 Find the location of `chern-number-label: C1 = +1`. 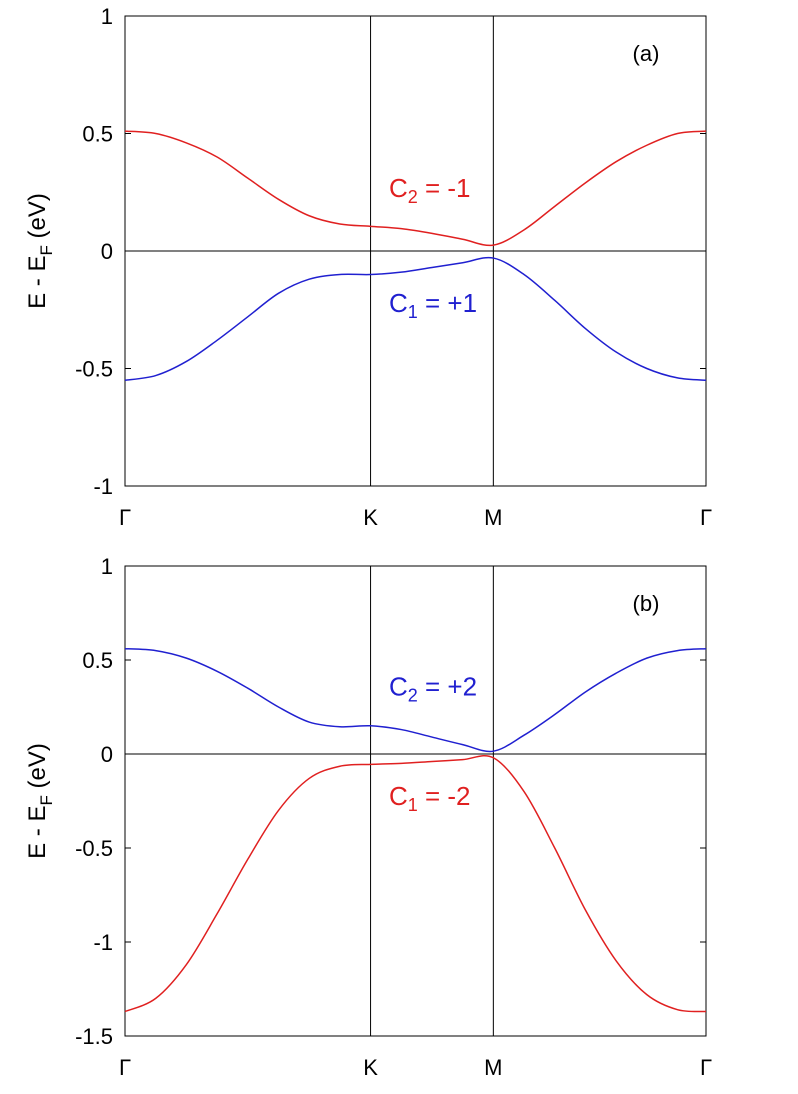

chern-number-label: C1 = +1 is located at coordinates (433, 305).